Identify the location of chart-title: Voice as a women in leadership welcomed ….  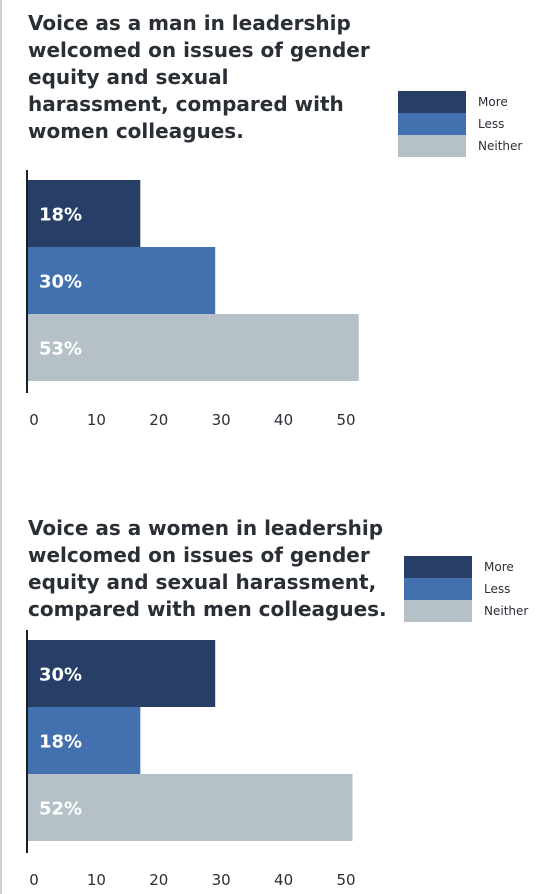
(207, 569).